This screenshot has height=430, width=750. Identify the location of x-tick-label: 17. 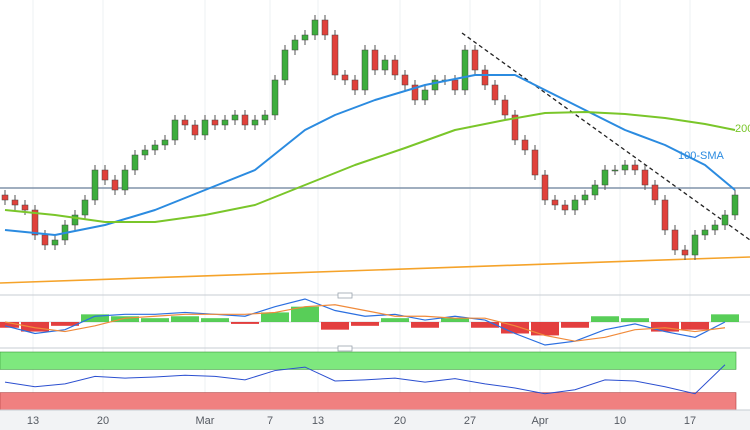
(690, 421).